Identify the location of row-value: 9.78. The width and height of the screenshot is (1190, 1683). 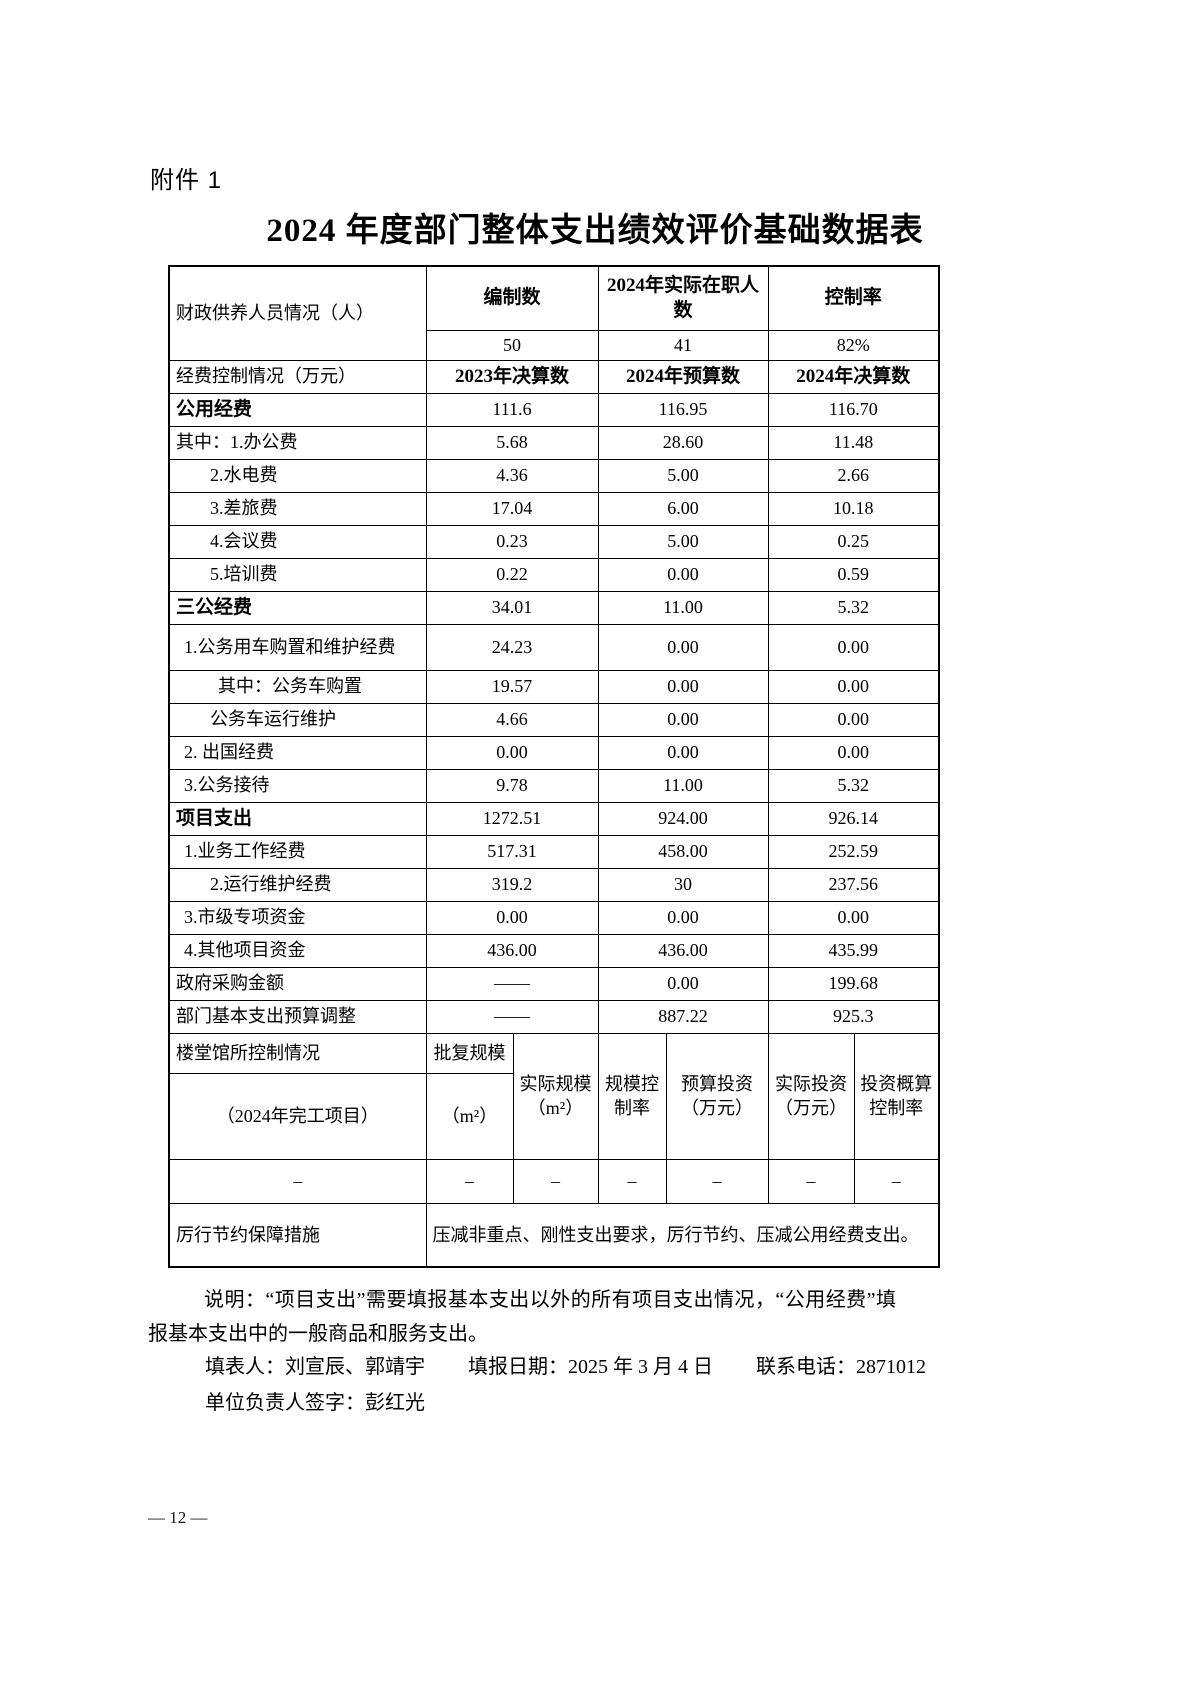
(512, 785).